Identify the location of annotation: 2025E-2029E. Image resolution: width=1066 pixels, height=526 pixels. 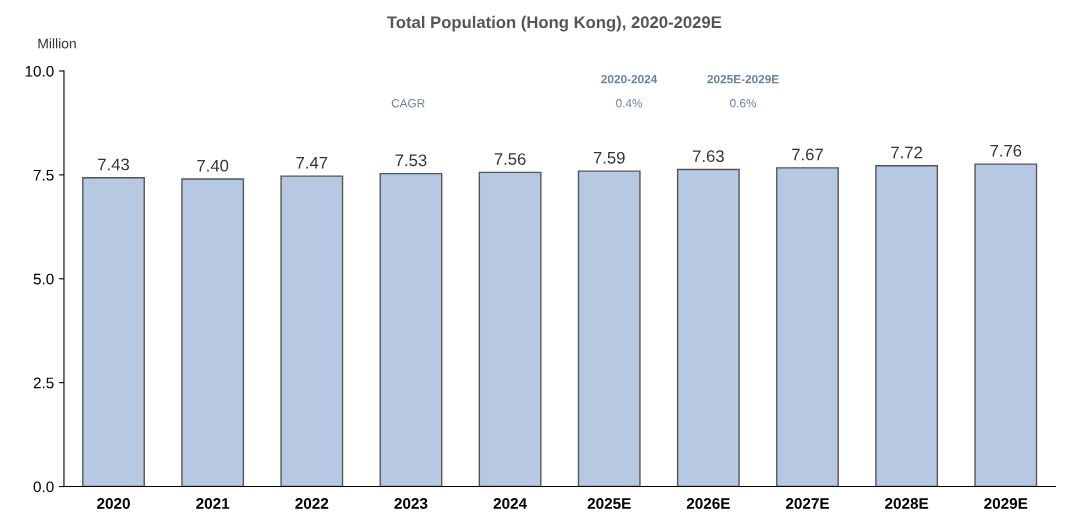
(743, 79).